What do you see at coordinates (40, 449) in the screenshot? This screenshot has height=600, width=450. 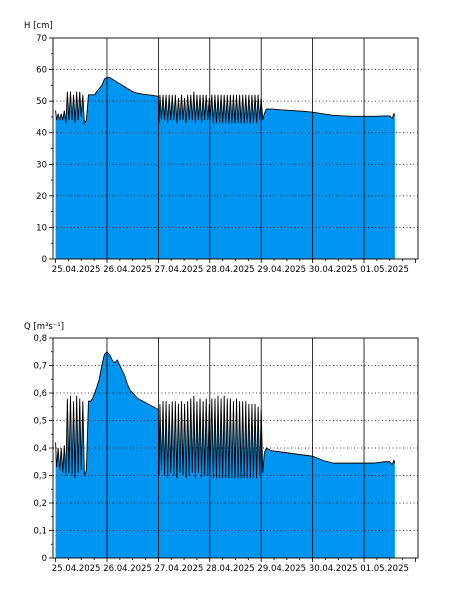 I see `y-tick-label: 0,4` at bounding box center [40, 449].